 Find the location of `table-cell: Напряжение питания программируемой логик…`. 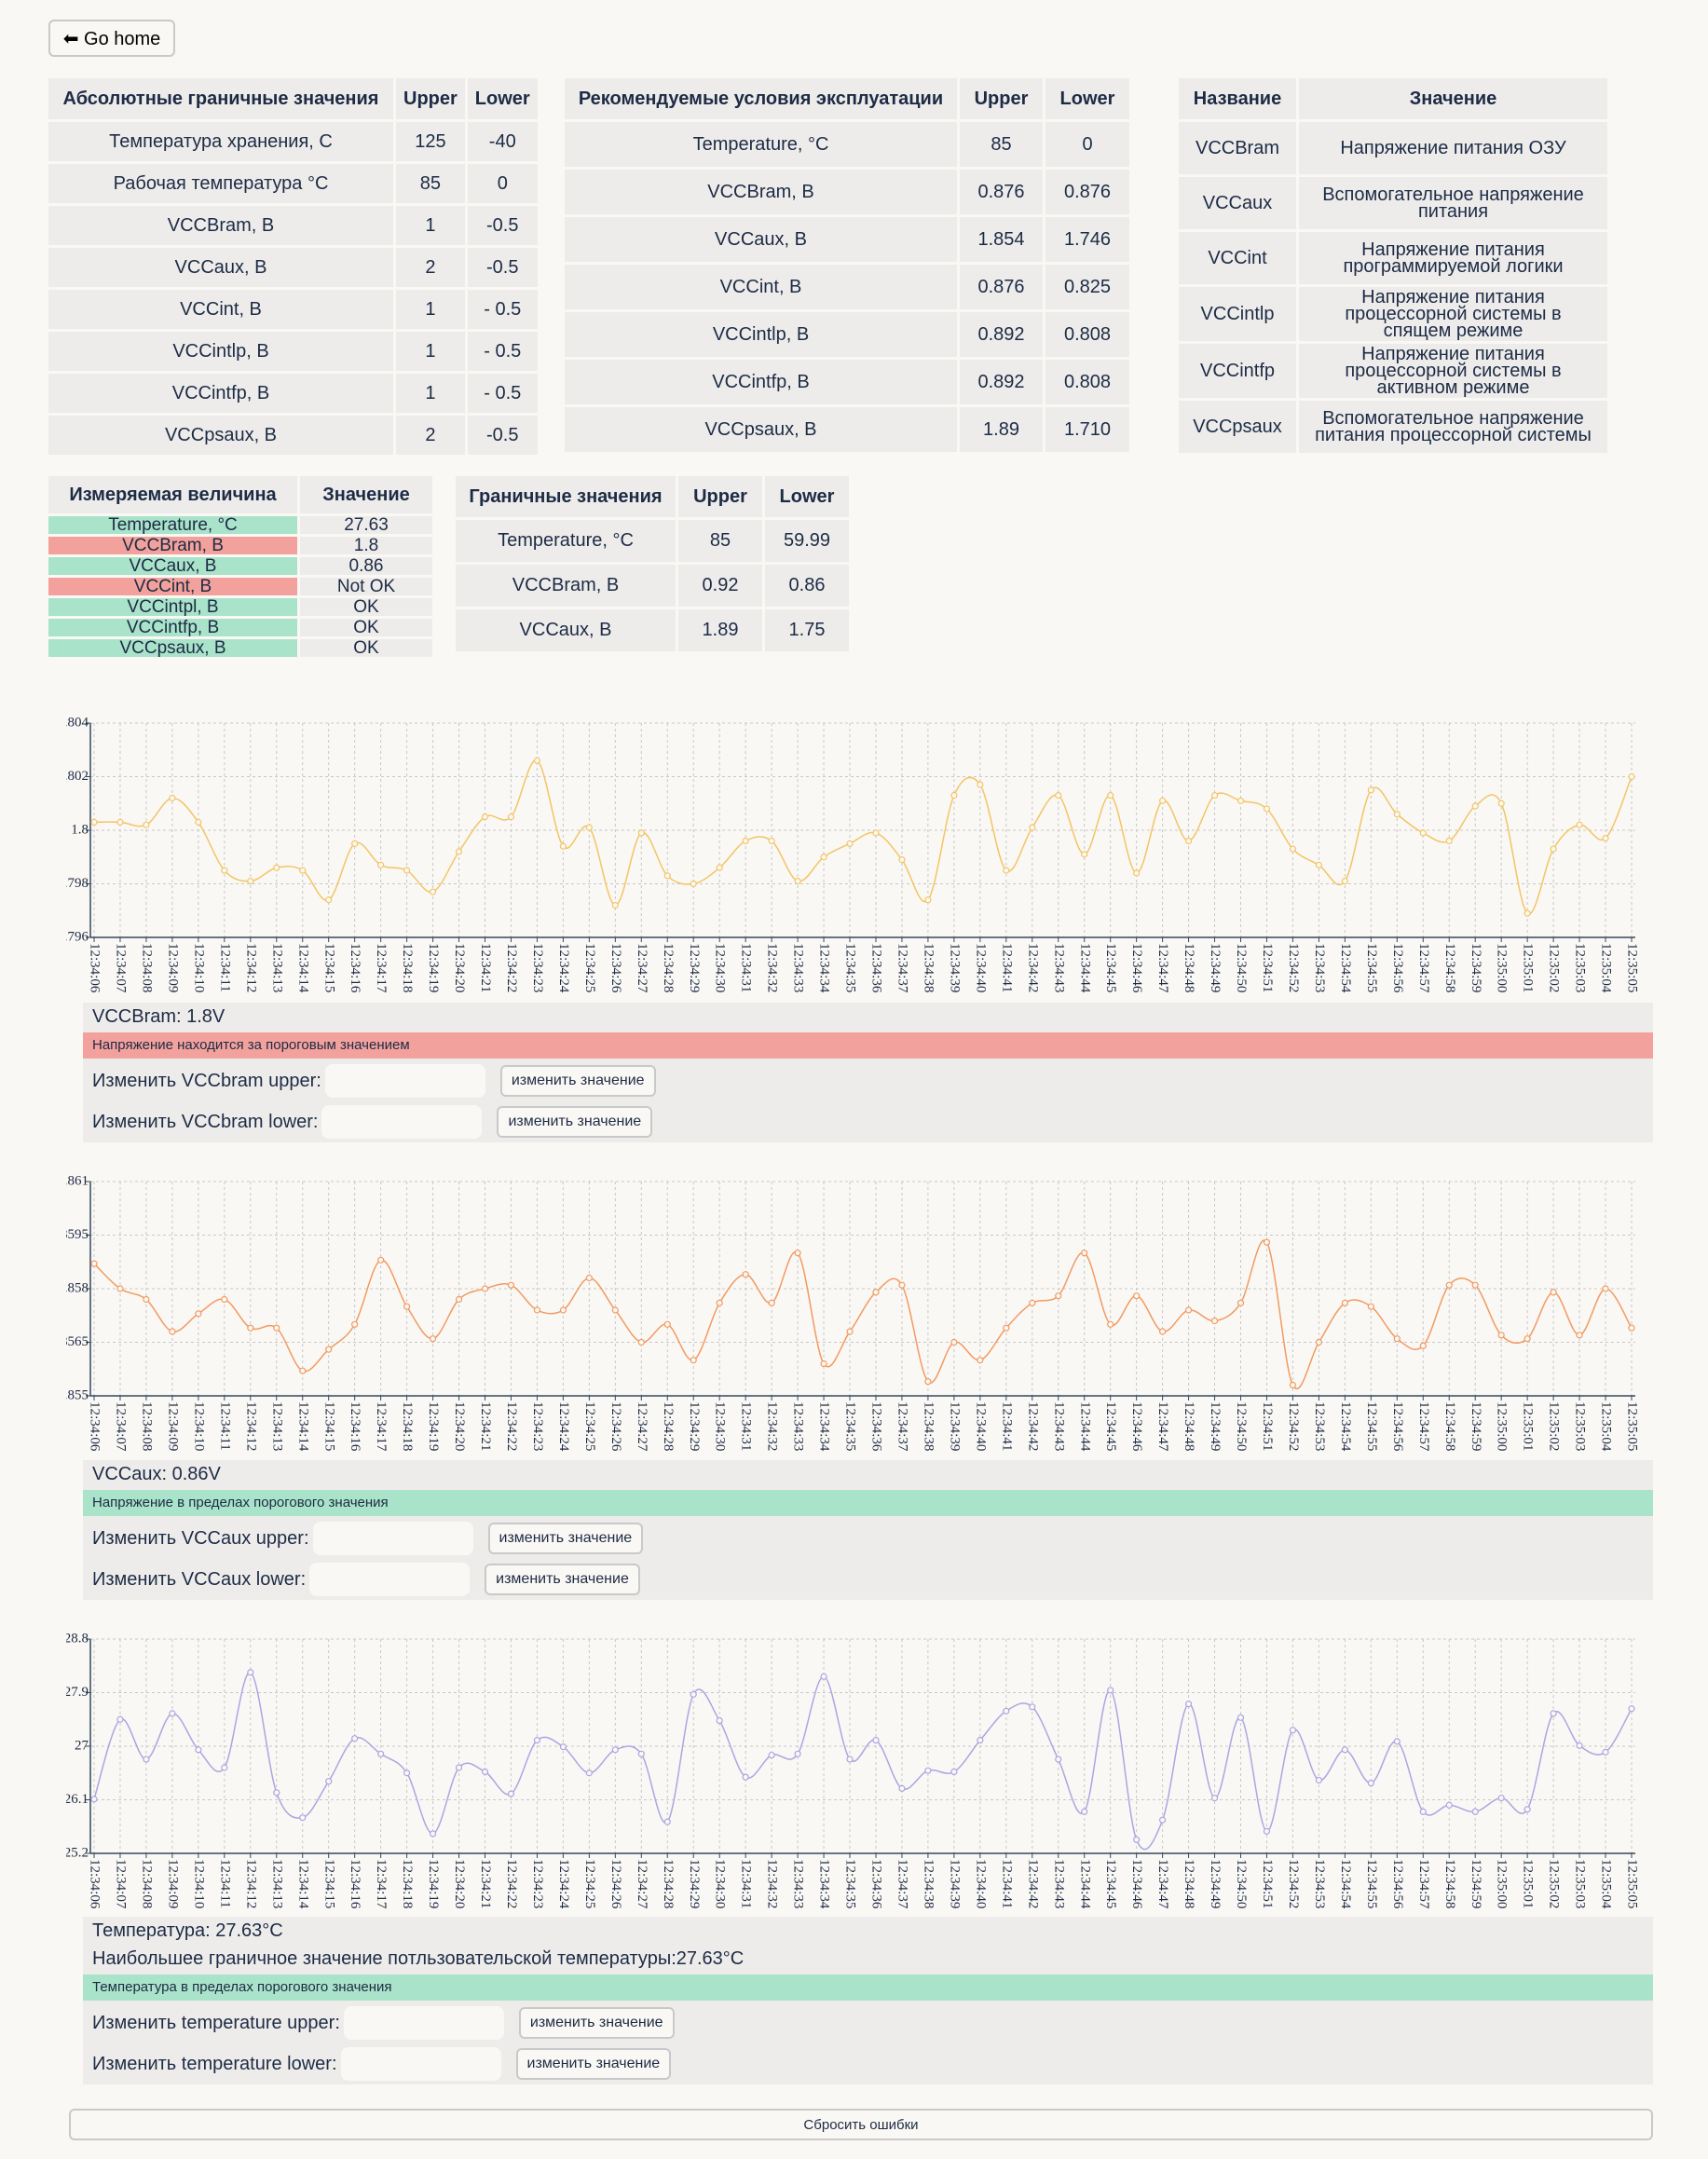

table-cell: Напряжение питания программируемой логик… is located at coordinates (1453, 258).